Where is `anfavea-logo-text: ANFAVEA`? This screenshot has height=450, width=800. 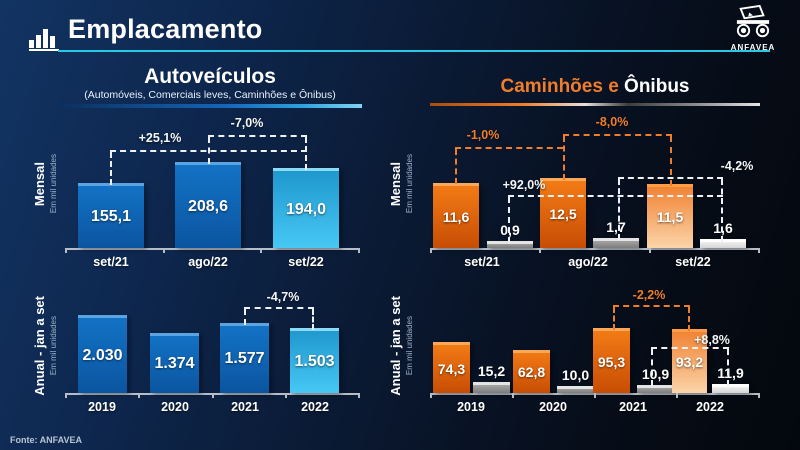 anfavea-logo-text: ANFAVEA is located at coordinates (753, 47).